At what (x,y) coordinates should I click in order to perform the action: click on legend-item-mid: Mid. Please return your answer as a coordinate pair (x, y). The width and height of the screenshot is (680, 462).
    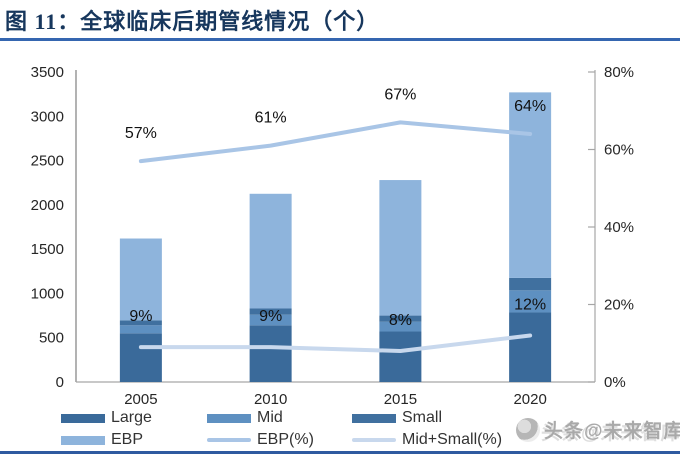
    Looking at the image, I should click on (245, 418).